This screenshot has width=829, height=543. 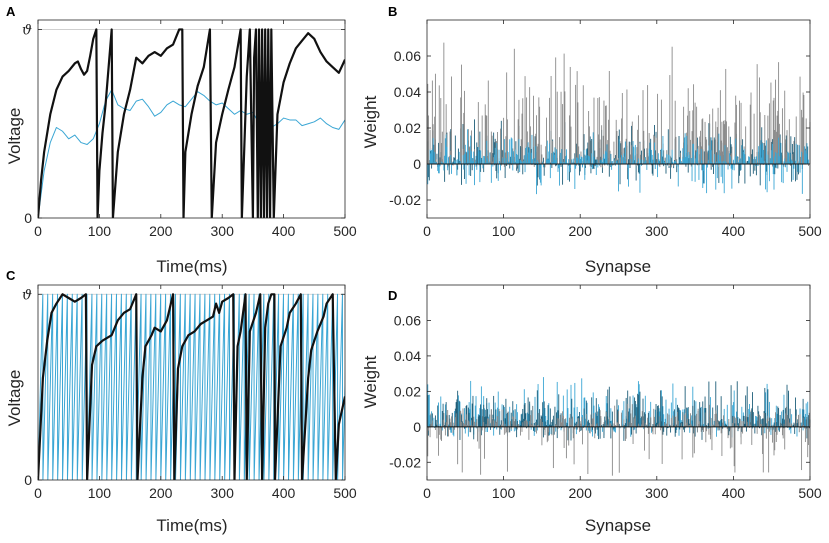 What do you see at coordinates (191, 525) in the screenshot?
I see `panel-c-xlabel: Time(ms)` at bounding box center [191, 525].